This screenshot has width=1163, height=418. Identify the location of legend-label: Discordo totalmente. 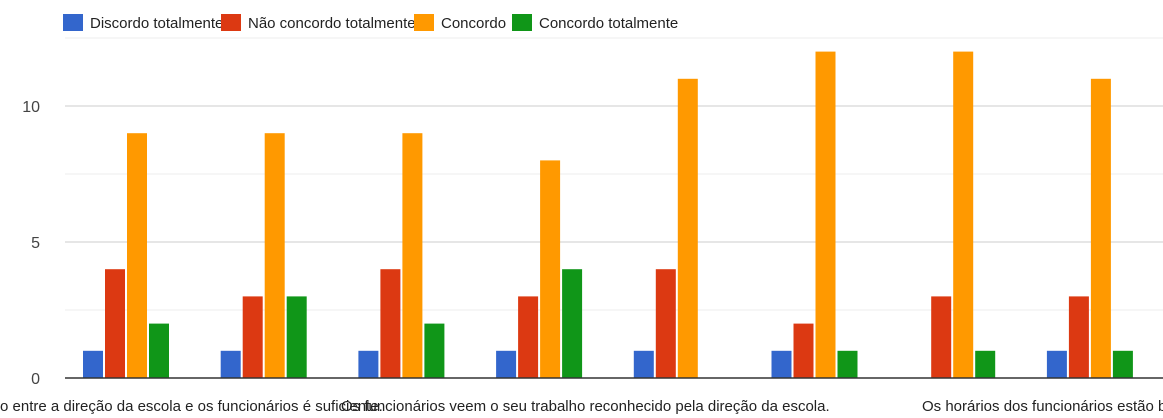
(156, 23).